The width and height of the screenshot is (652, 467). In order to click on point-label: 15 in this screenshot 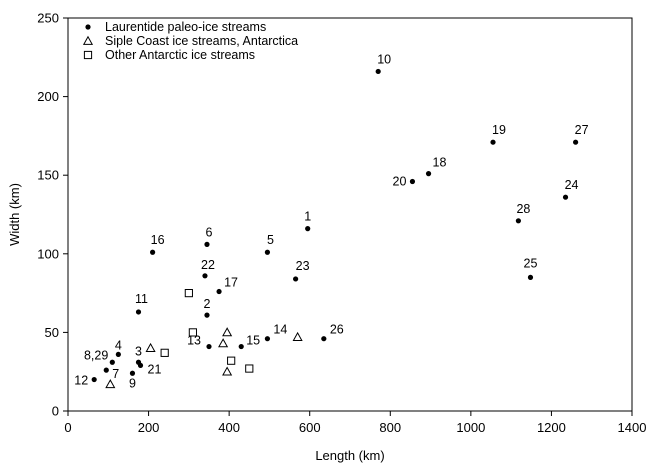, I will do `click(253, 341)`.